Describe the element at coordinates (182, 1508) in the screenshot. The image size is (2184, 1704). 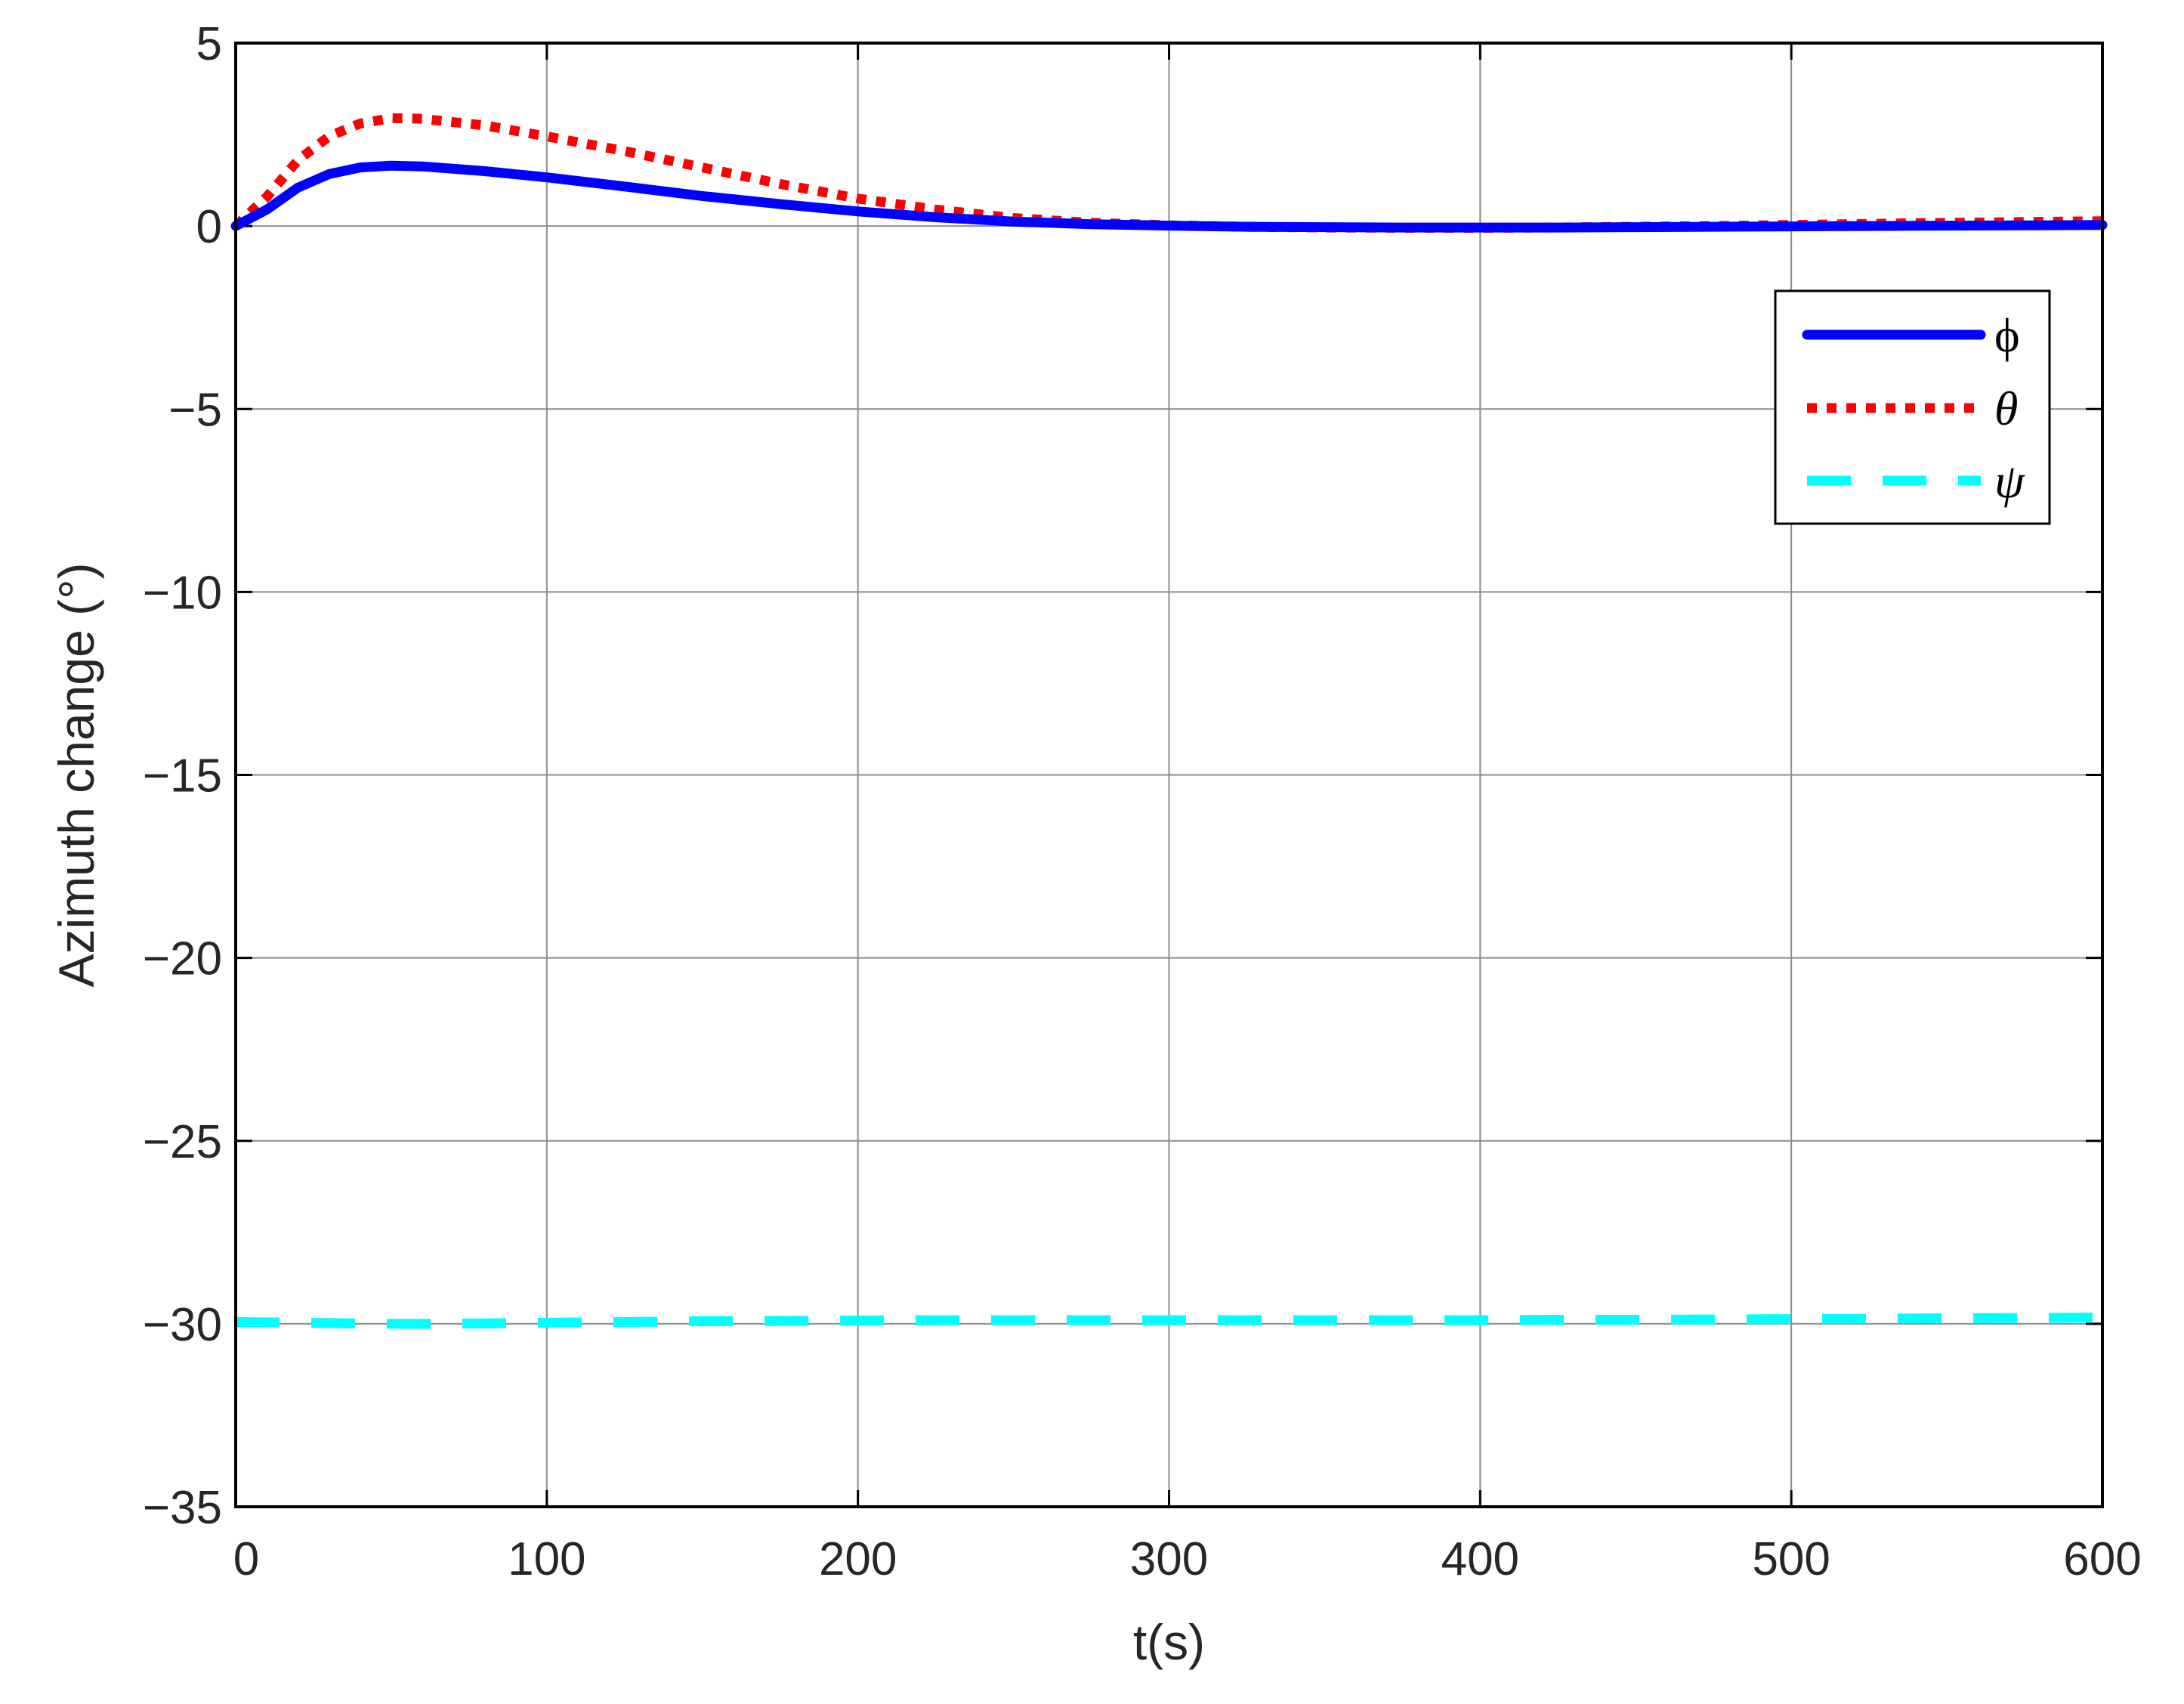
I see `y-tick-label: −35` at that location.